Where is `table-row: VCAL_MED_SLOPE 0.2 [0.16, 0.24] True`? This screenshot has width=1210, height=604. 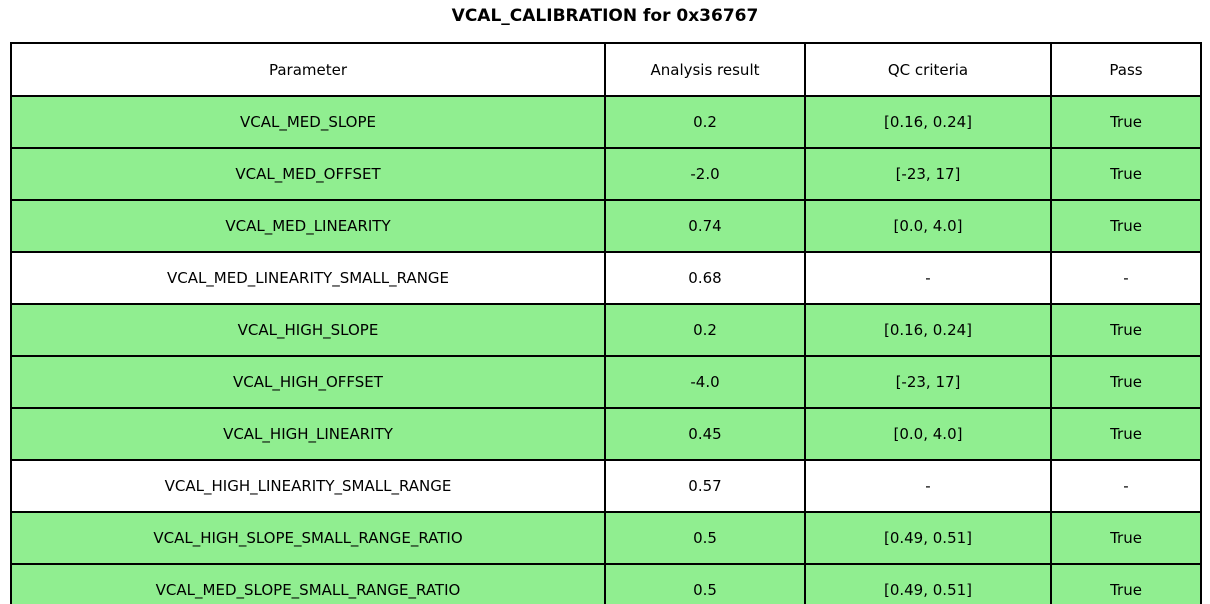
table-row: VCAL_MED_SLOPE 0.2 [0.16, 0.24] True is located at coordinates (606, 122).